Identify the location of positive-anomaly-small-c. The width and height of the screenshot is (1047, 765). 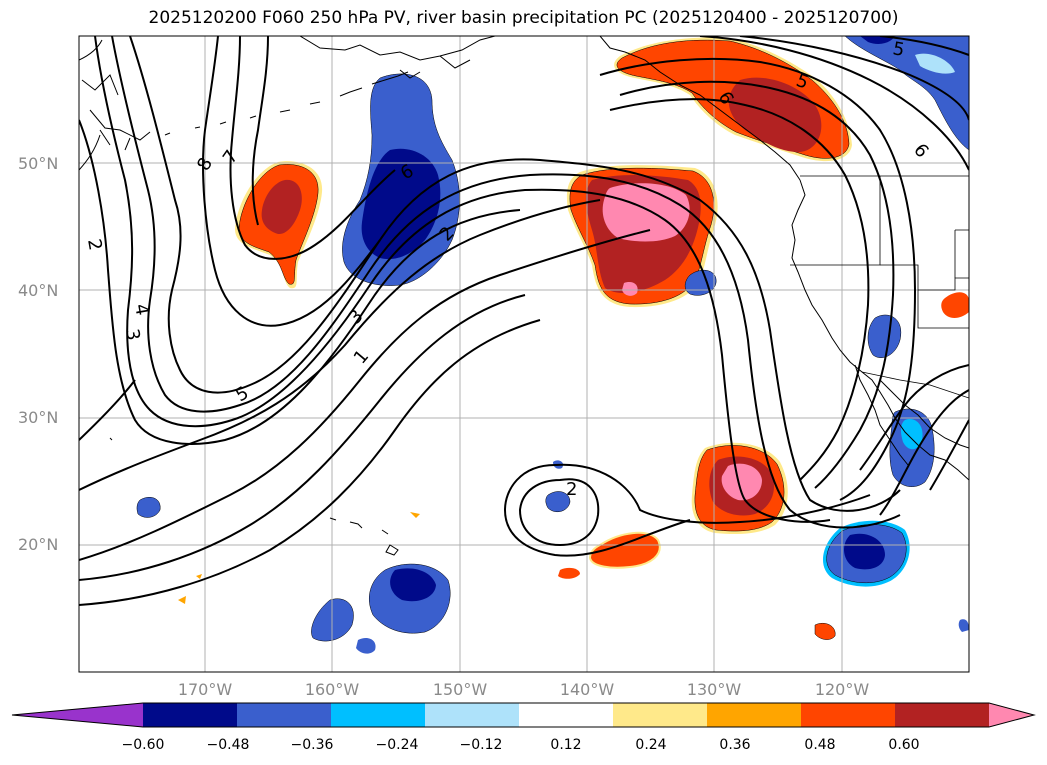
(569, 573).